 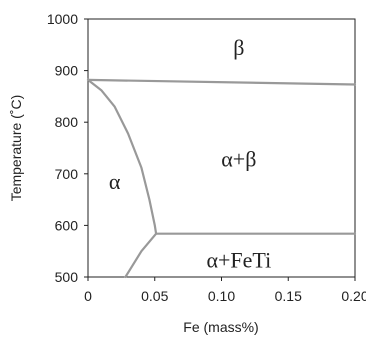 What do you see at coordinates (238, 158) in the screenshot?
I see `region-label-alpha-beta: α+β` at bounding box center [238, 158].